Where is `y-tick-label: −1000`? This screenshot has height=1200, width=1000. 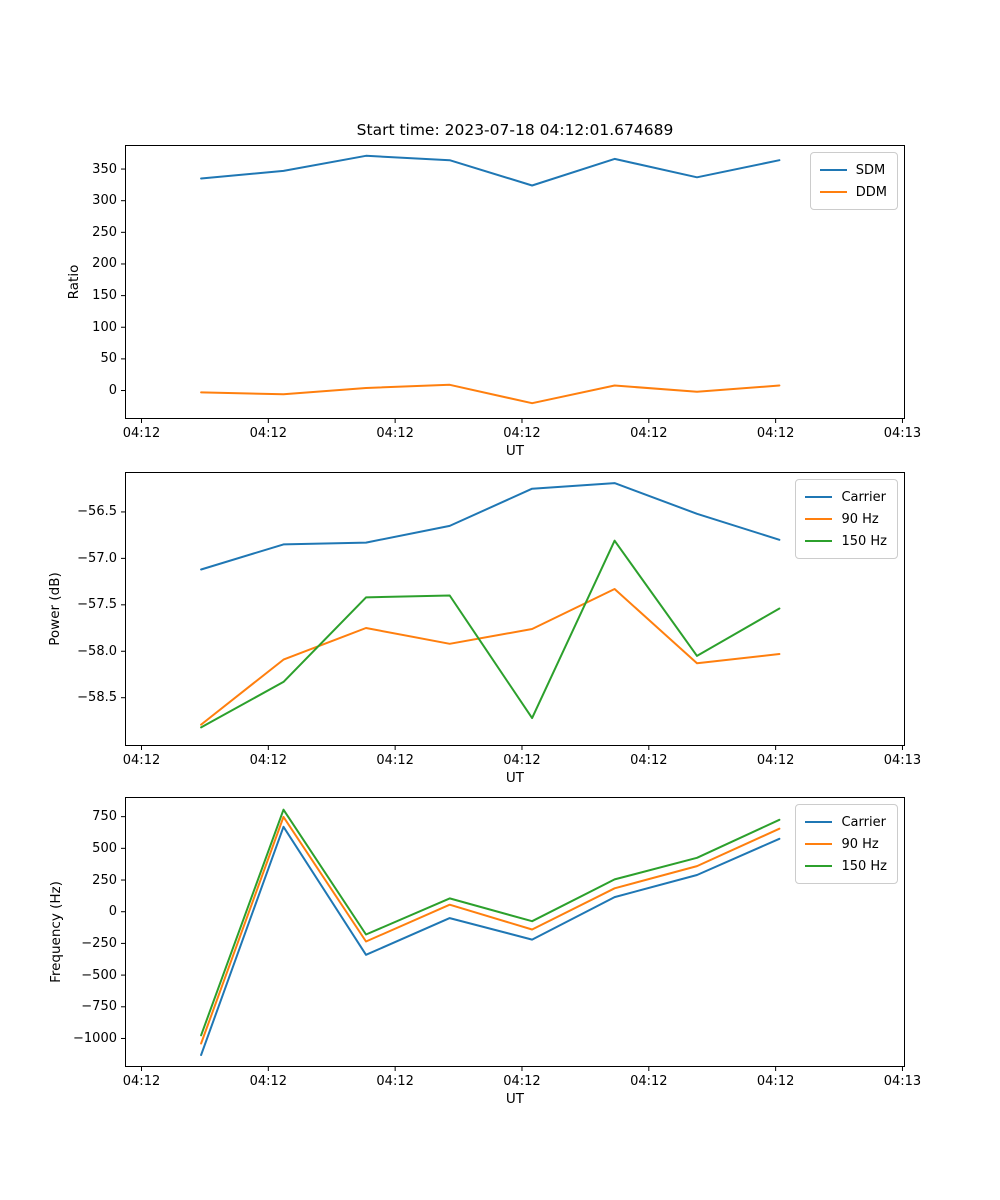
y-tick-label: −1000 is located at coordinates (95, 1038).